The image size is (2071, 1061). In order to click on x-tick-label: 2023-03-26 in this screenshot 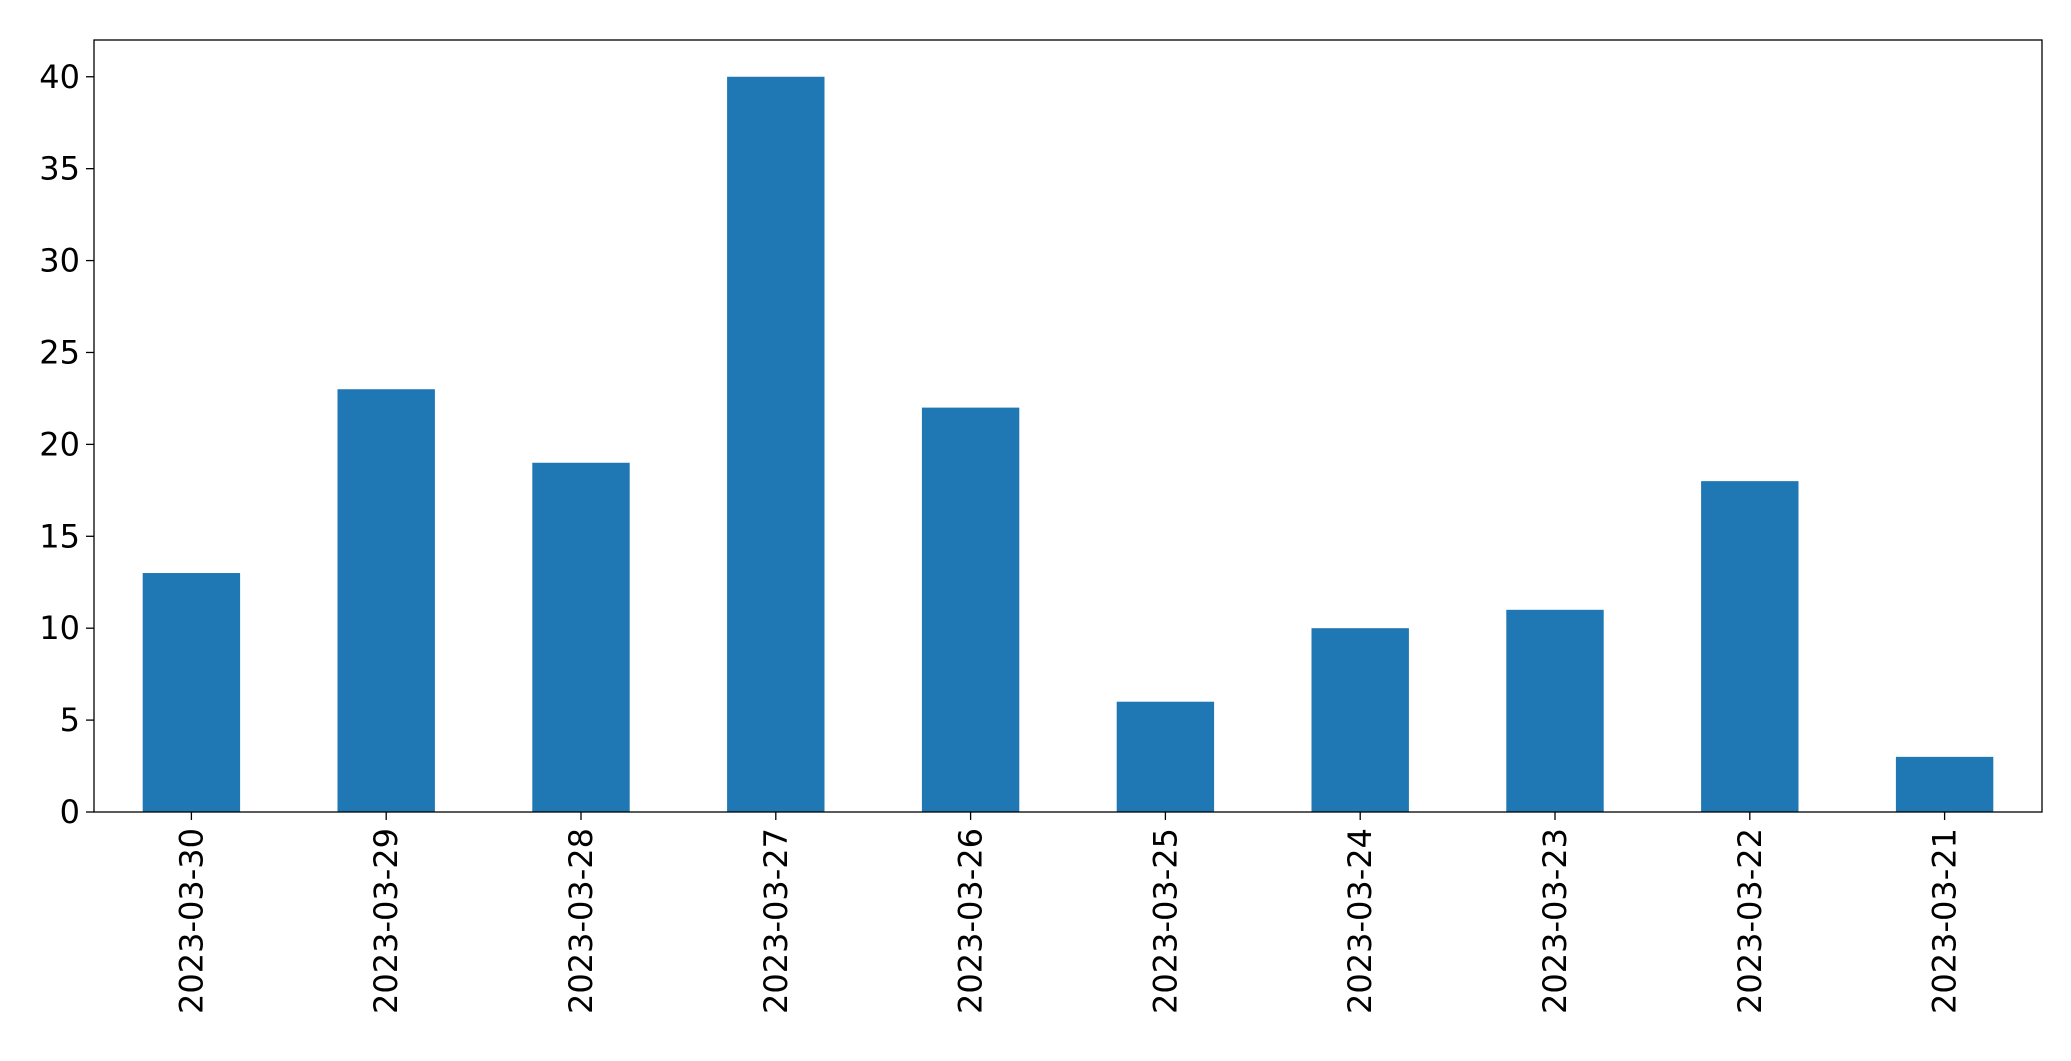, I will do `click(971, 921)`.